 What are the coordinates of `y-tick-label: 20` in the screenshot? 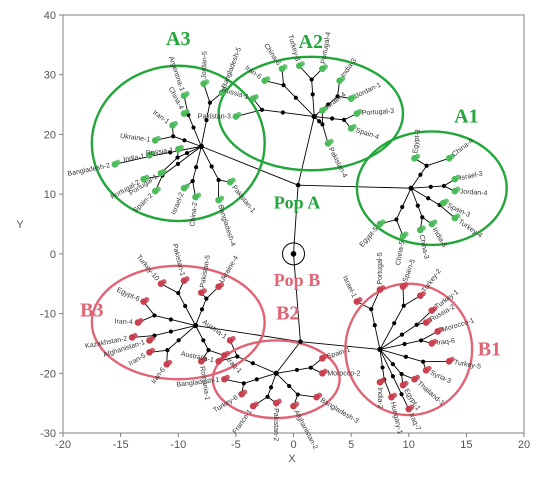 It's located at (50, 135).